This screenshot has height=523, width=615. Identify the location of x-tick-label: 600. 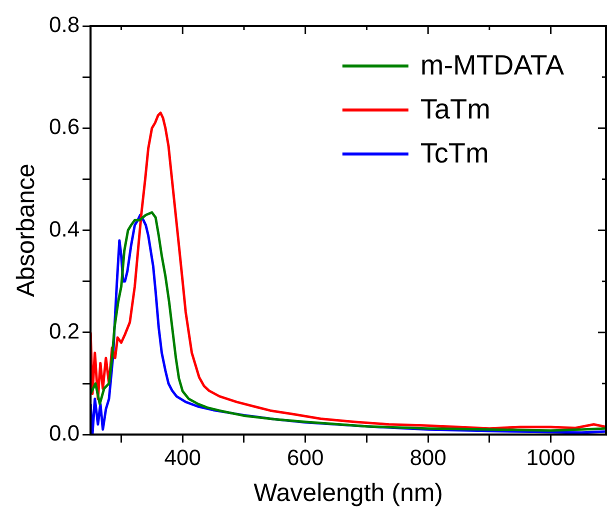
(305, 457).